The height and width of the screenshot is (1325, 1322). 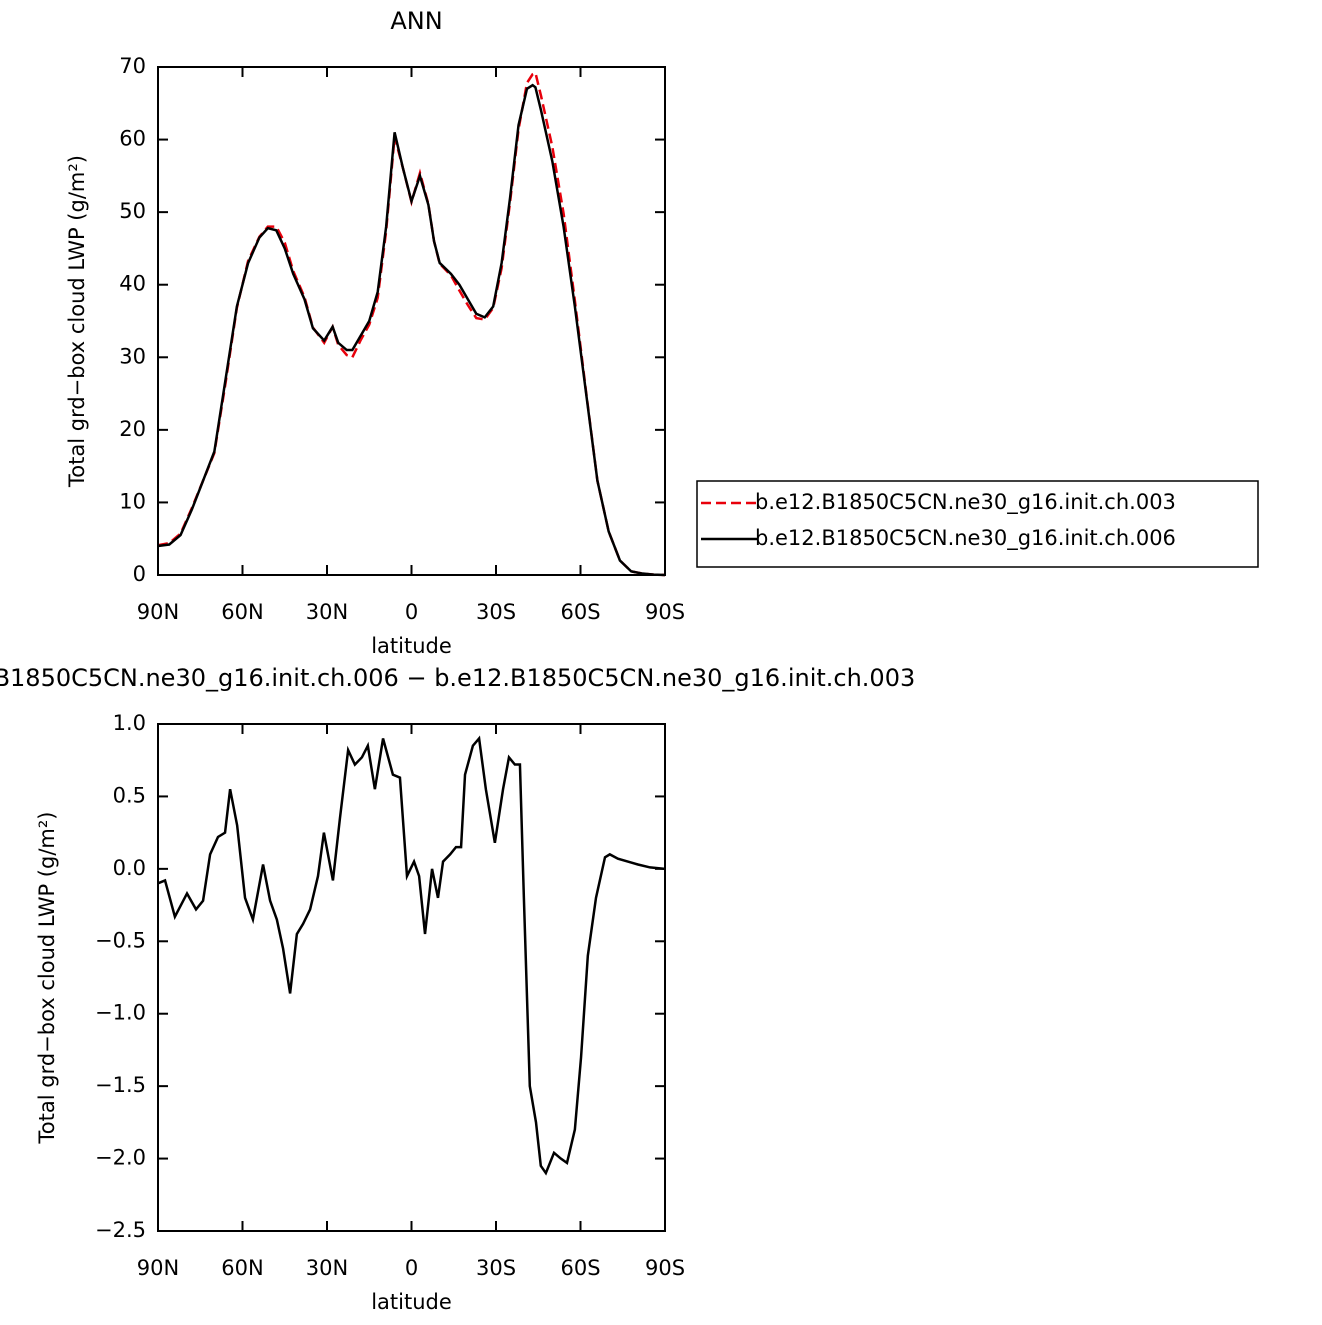 I want to click on y-tick-label: 40, so click(x=132, y=284).